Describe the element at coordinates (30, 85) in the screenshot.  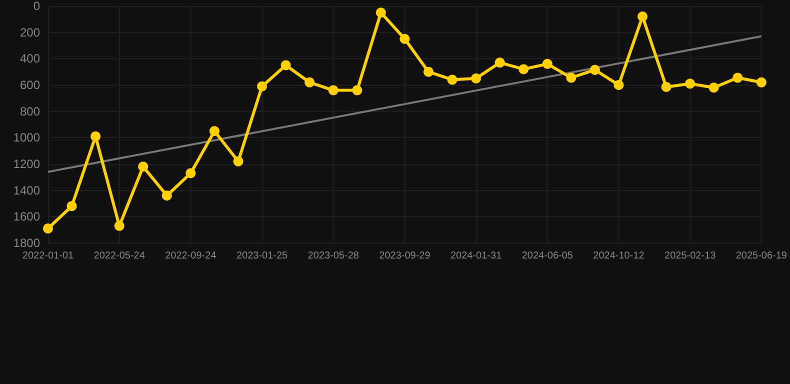
I see `y-tick-label: 600` at that location.